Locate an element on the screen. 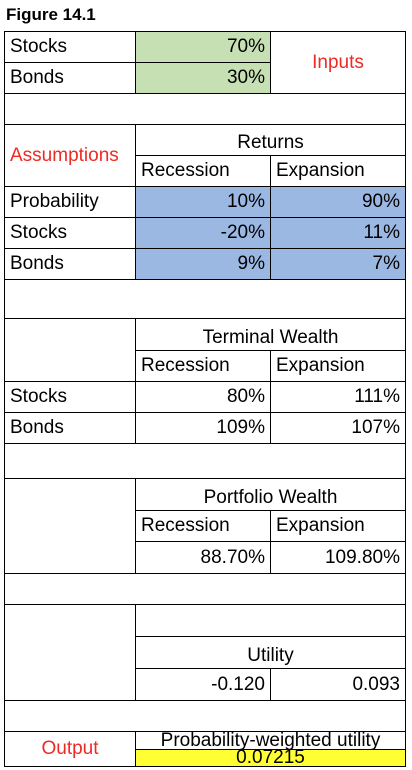 This screenshot has height=770, width=412. input-bonds-value: 30% is located at coordinates (203, 78).